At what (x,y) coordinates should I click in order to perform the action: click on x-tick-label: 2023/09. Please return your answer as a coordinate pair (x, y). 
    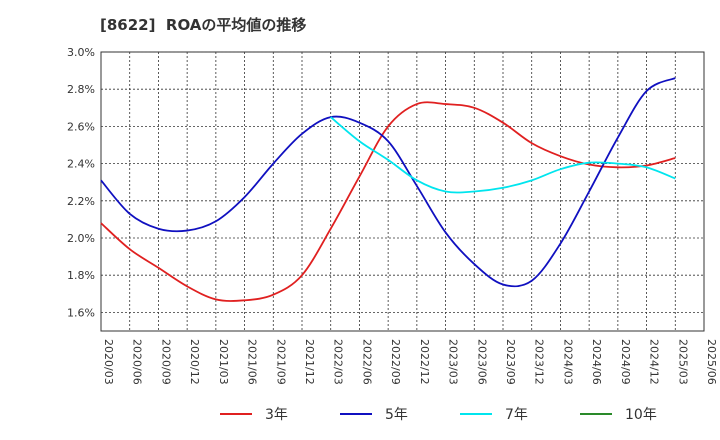
    Looking at the image, I should click on (510, 362).